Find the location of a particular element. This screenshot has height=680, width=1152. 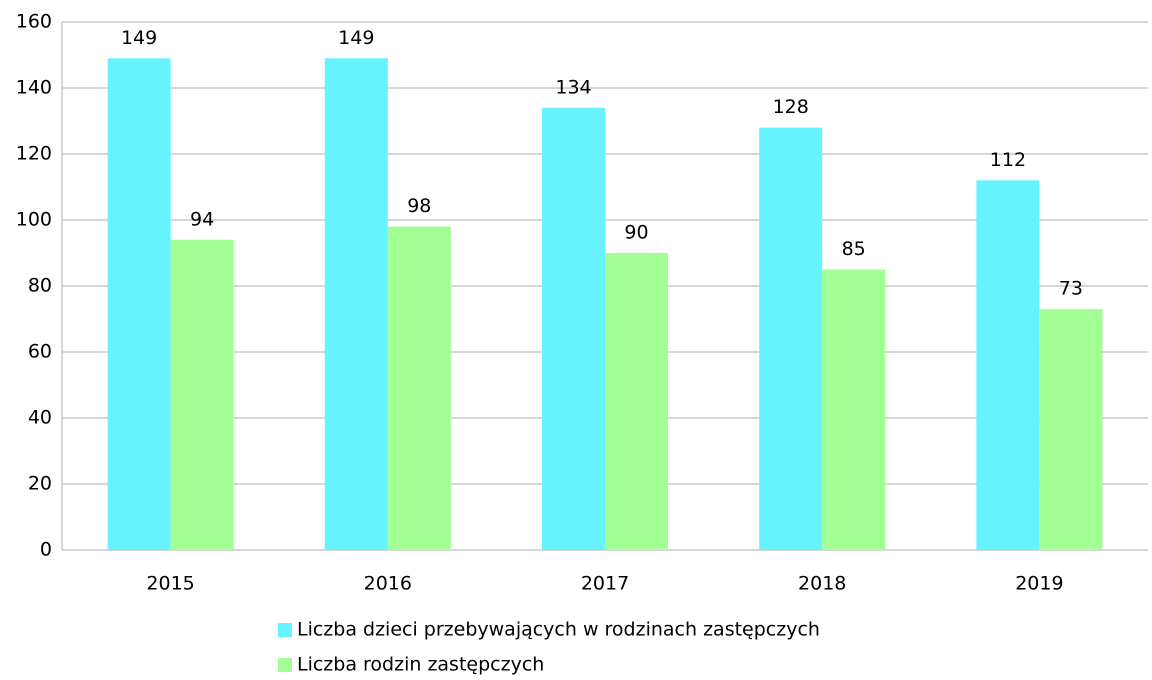

data-label: 128 is located at coordinates (791, 107).